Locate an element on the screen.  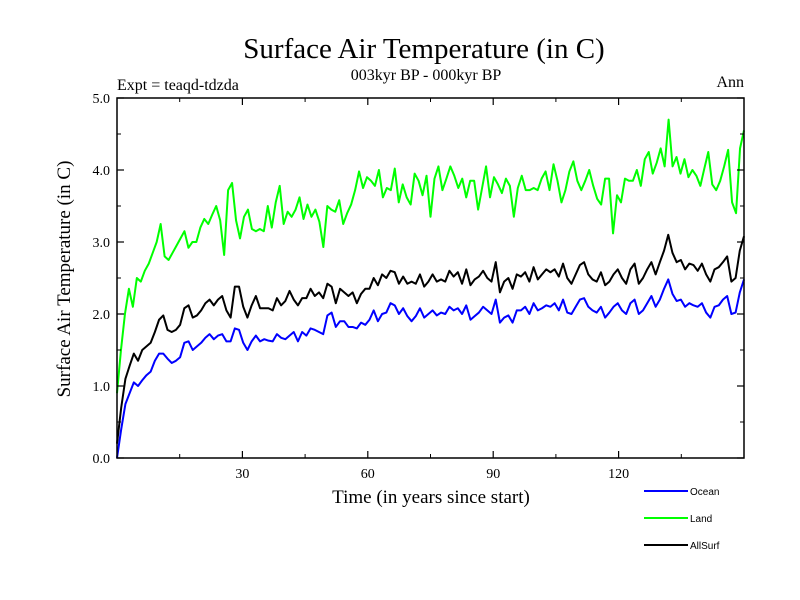
x-tick-label: 120 is located at coordinates (618, 474).